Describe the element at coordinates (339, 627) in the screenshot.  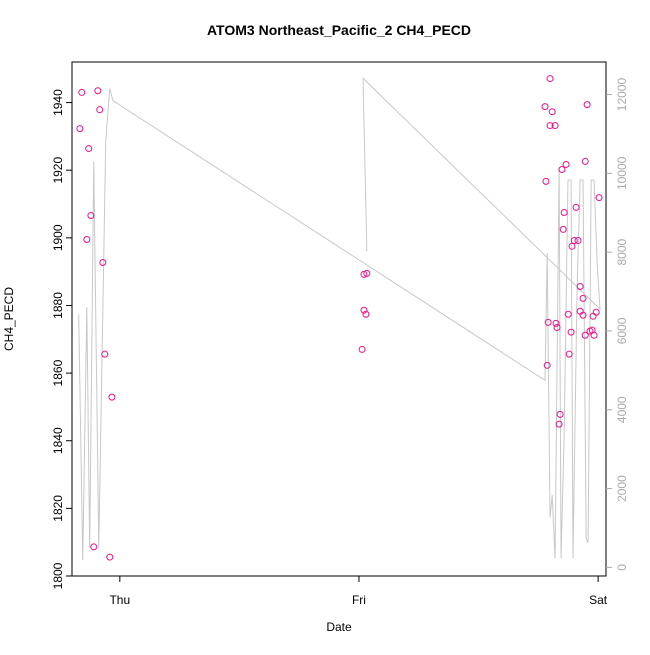
I see `x-axis-label: Date` at that location.